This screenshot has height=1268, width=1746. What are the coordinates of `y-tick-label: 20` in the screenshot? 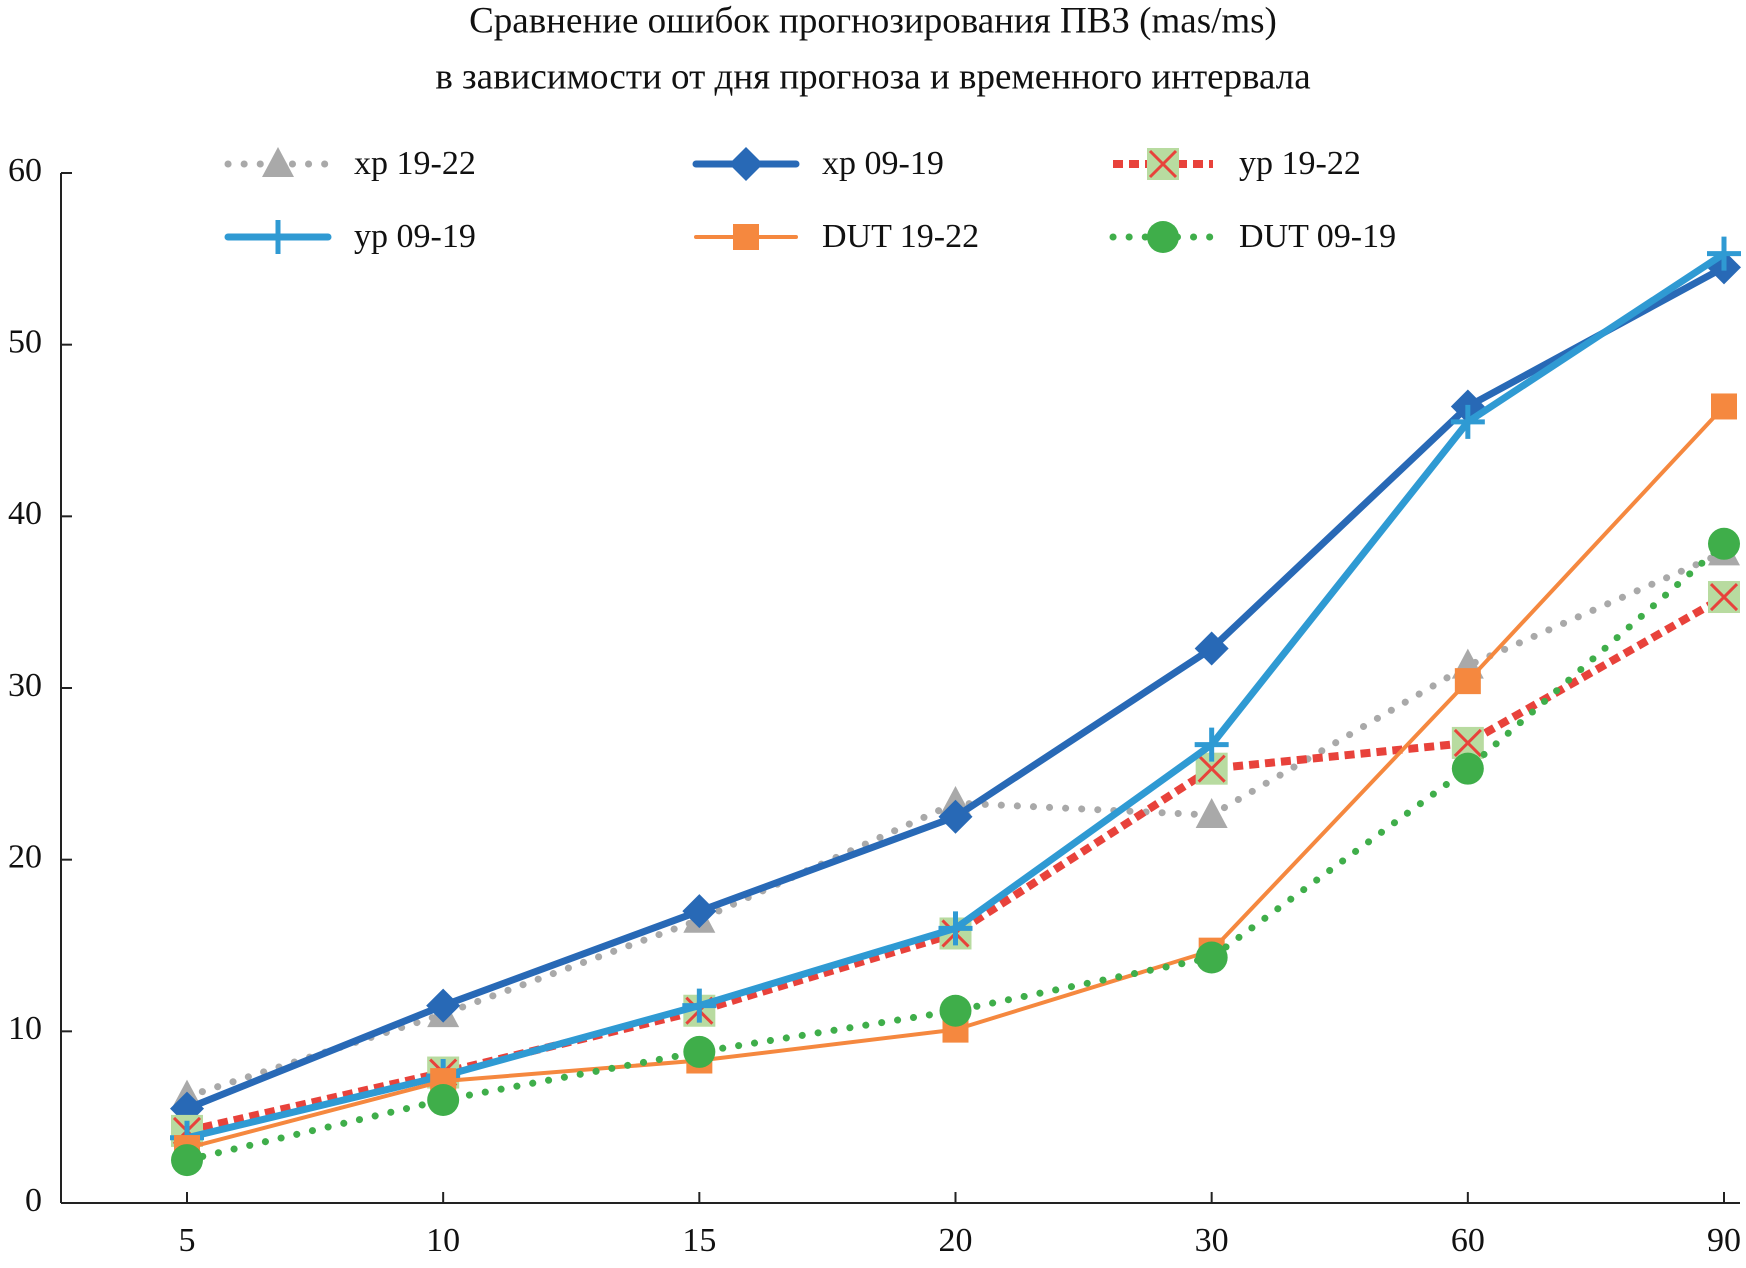 It's located at (25, 856).